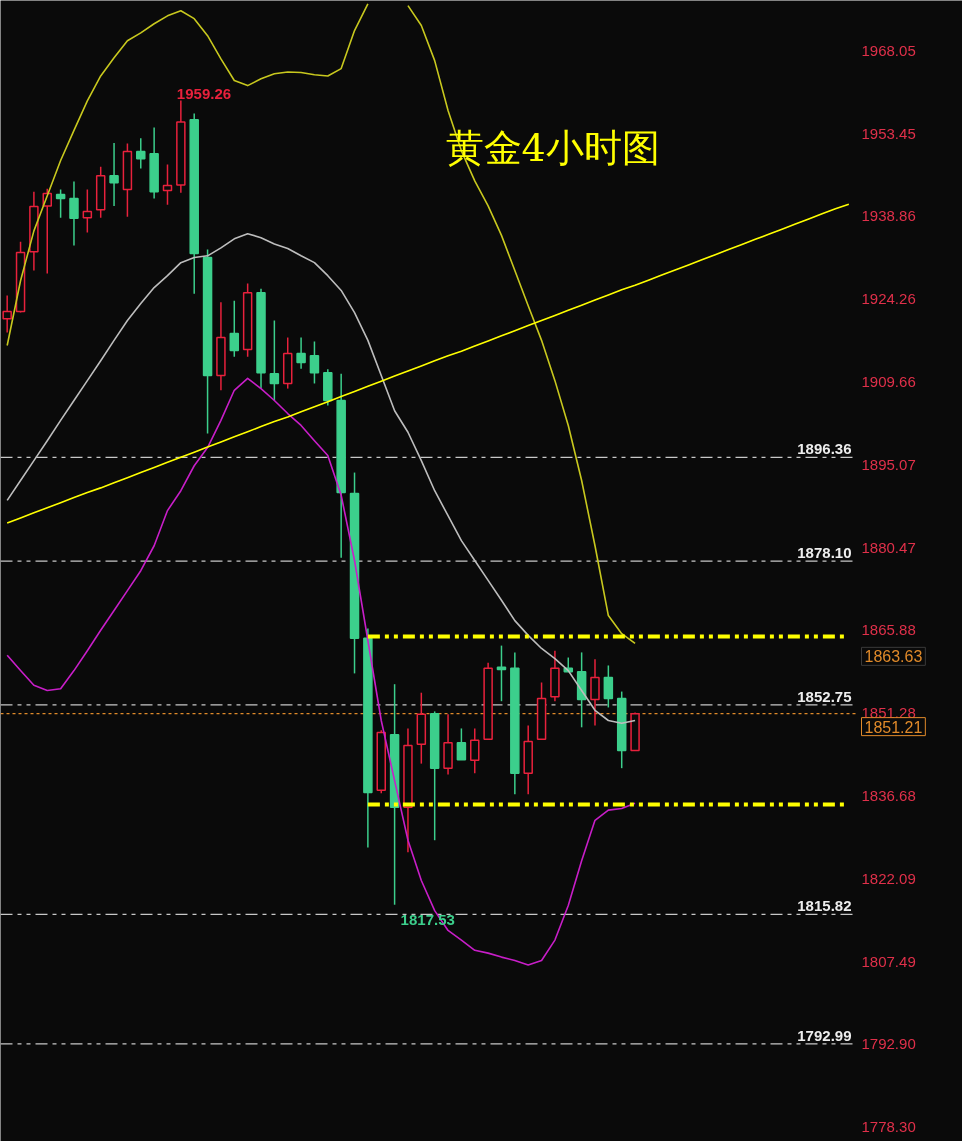 The width and height of the screenshot is (962, 1141). What do you see at coordinates (888, 1127) in the screenshot?
I see `y-tick-label: 1778.30` at bounding box center [888, 1127].